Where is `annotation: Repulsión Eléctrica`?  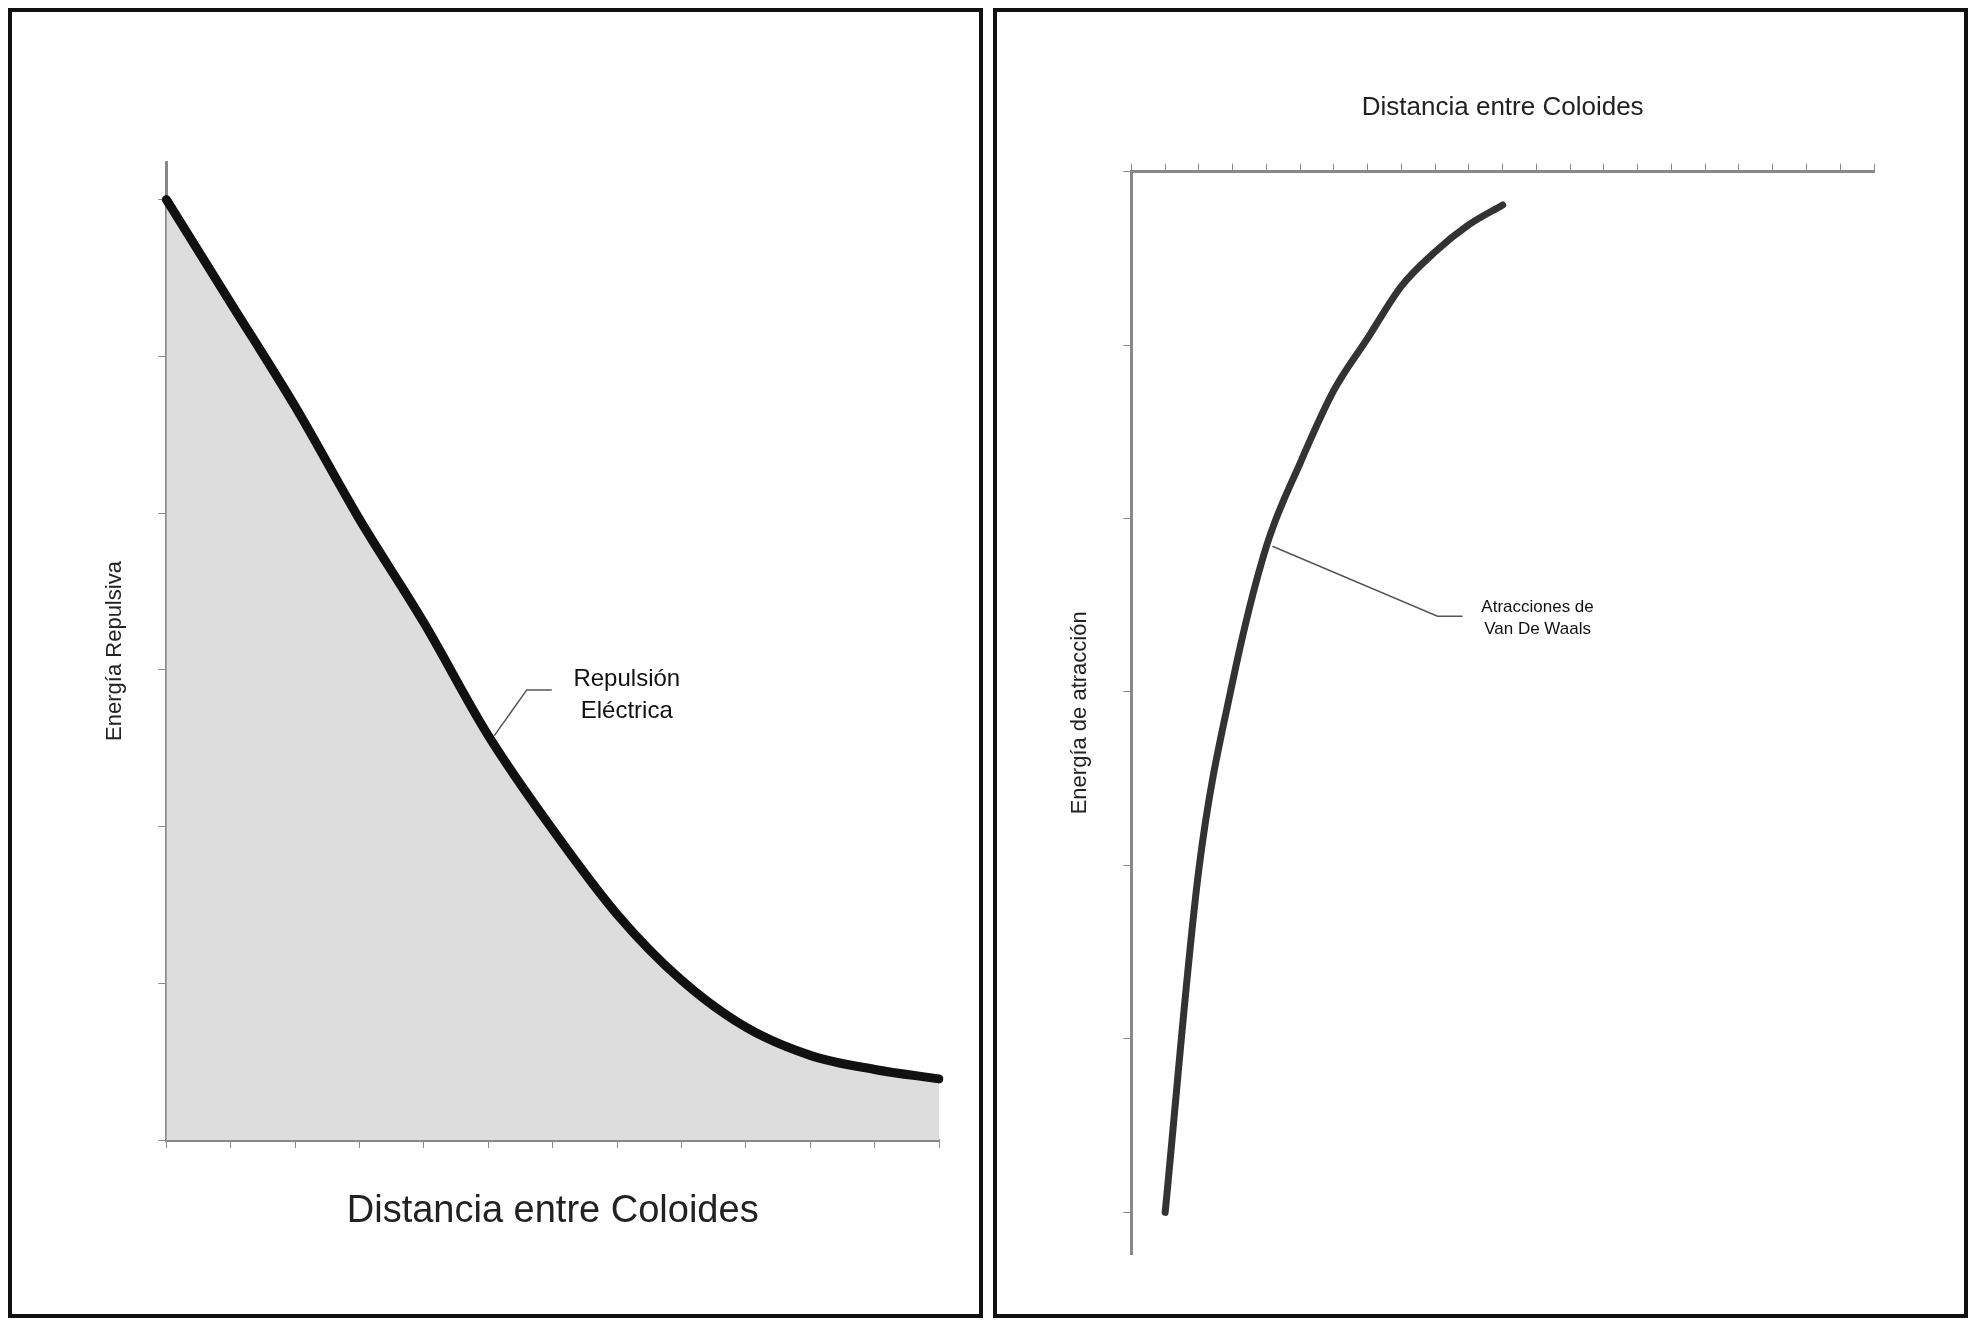 annotation: Repulsión Eléctrica is located at coordinates (627, 693).